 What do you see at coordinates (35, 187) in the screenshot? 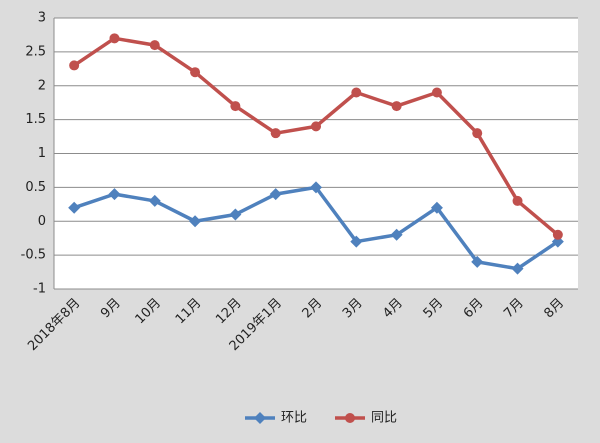
I see `y-tick-label: 0.5` at bounding box center [35, 187].